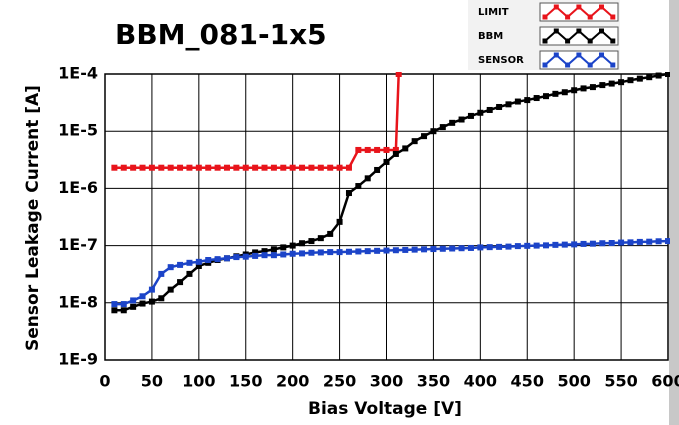 Image resolution: width=679 pixels, height=425 pixels. Describe the element at coordinates (104, 381) in the screenshot. I see `x-tick-label: 0` at that location.